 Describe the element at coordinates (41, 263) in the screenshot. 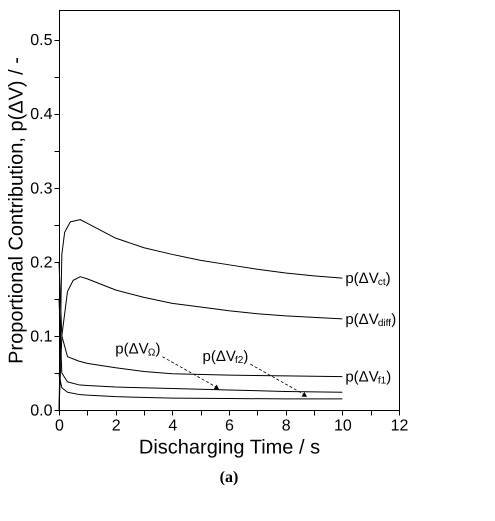

I see `y-tick-label: 0.2` at that location.